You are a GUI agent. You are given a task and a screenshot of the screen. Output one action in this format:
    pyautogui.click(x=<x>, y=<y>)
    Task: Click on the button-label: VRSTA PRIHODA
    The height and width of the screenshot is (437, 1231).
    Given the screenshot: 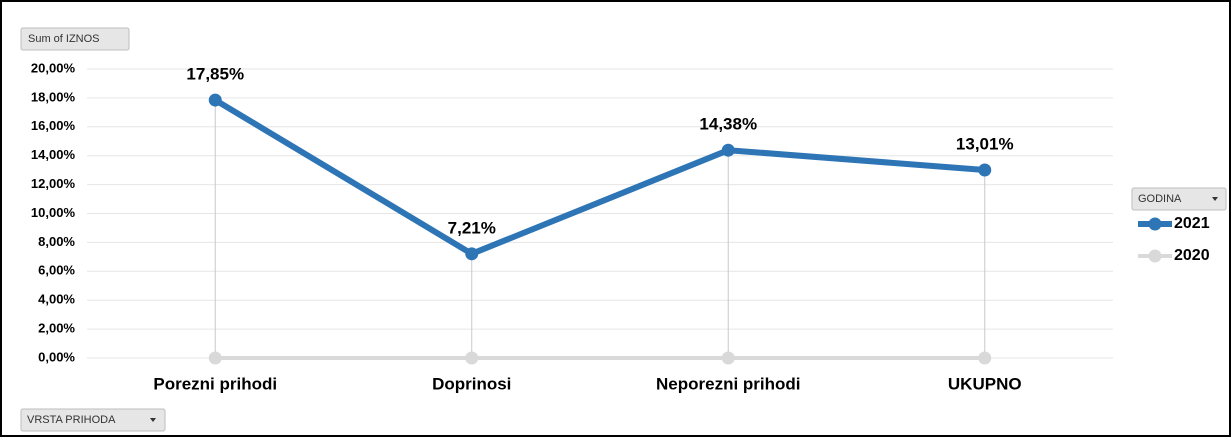 What is the action you would take?
    pyautogui.click(x=71, y=420)
    